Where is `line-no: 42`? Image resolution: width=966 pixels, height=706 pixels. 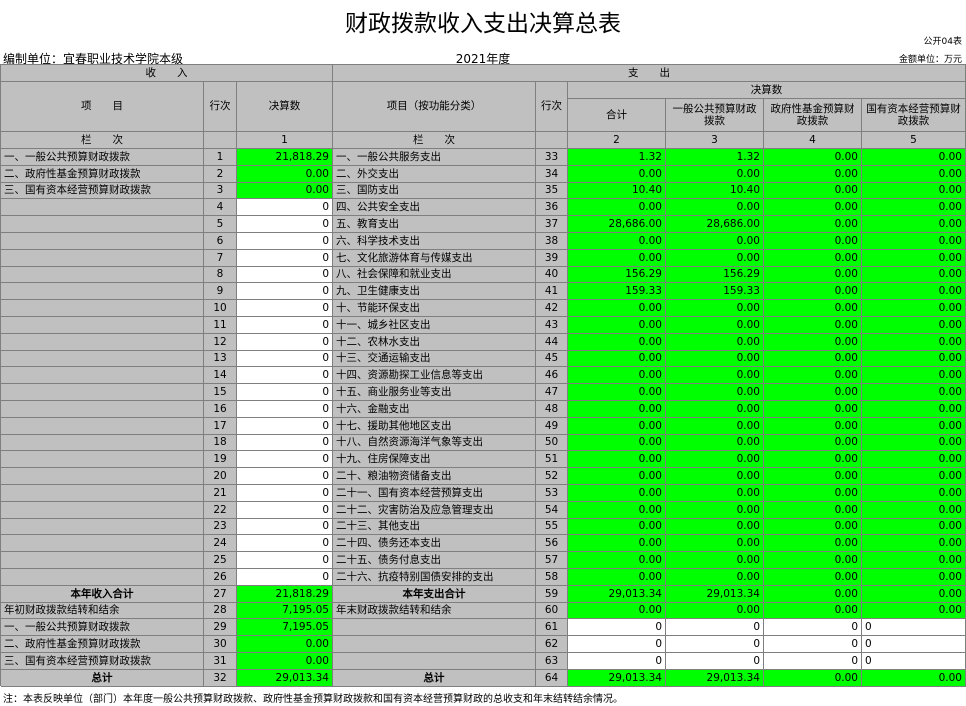 line-no: 42 is located at coordinates (552, 308).